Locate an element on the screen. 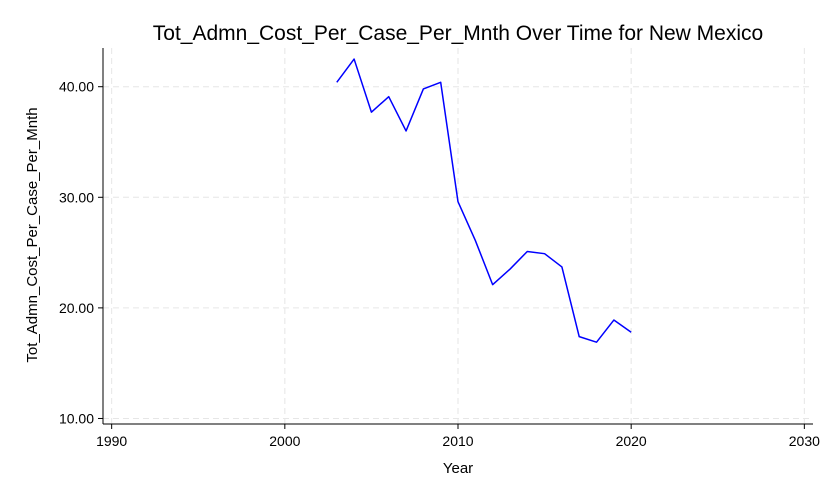 The width and height of the screenshot is (831, 503). x-tick-label: 1990 is located at coordinates (111, 441).